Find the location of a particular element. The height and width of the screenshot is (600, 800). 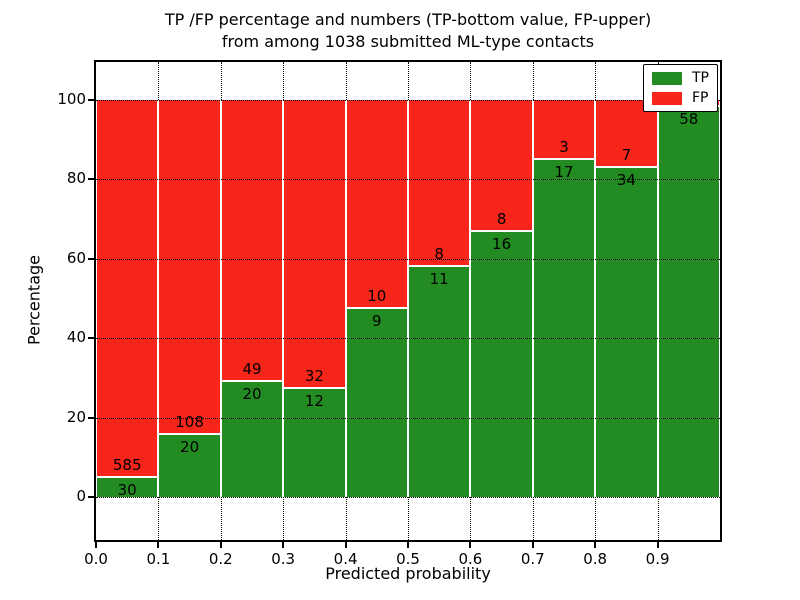

legend-label-tp: TP is located at coordinates (700, 78).